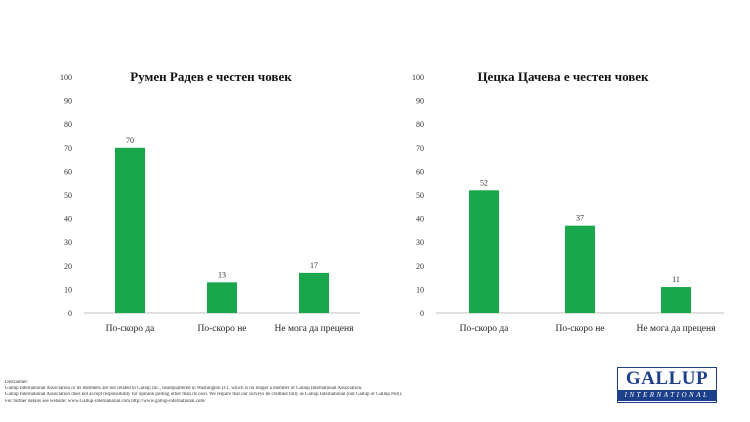 The height and width of the screenshot is (422, 750). I want to click on data-label: 52, so click(484, 182).